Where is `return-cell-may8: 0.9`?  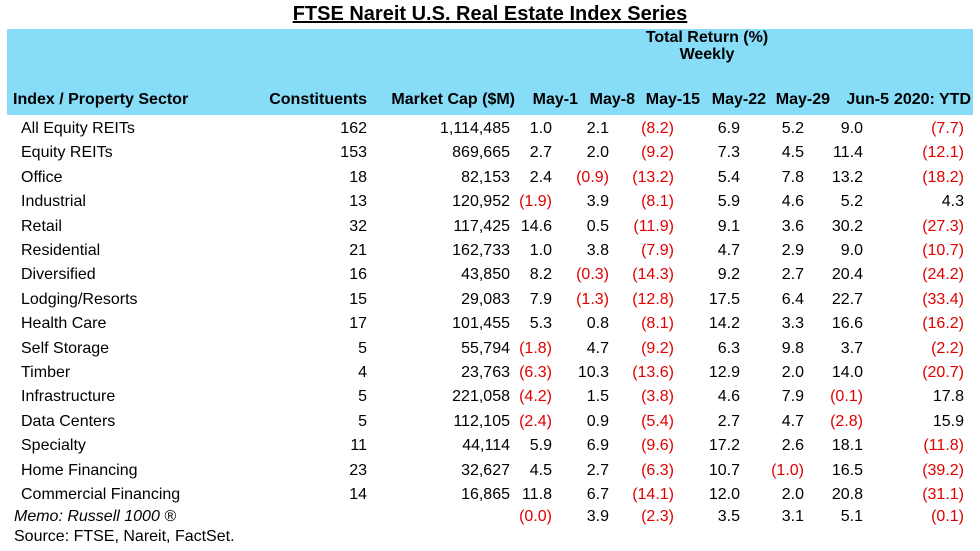
return-cell-may8: 0.9 is located at coordinates (597, 421).